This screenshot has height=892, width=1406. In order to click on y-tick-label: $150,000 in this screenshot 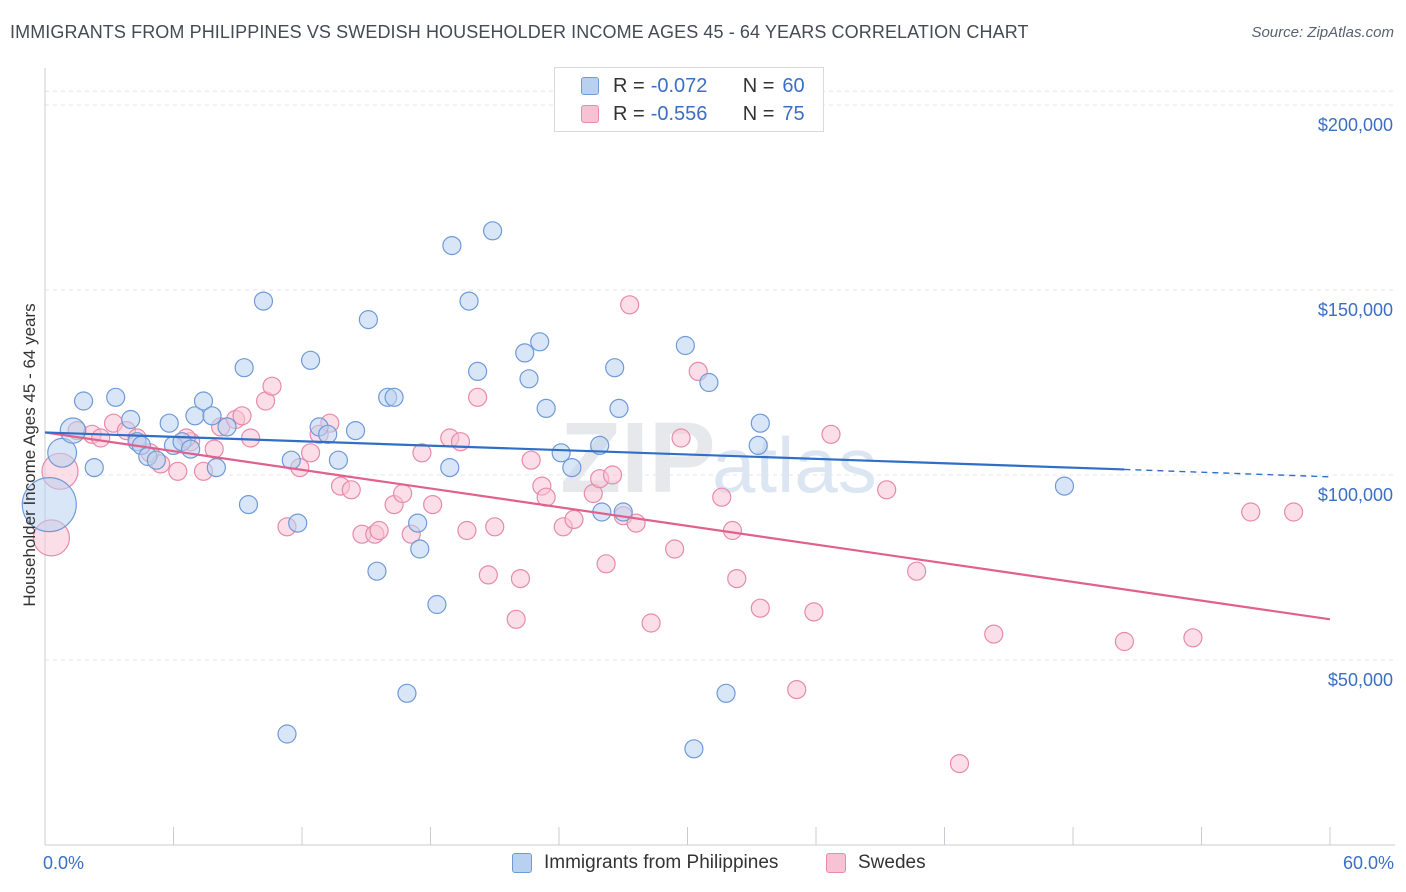, I will do `click(1355, 310)`.